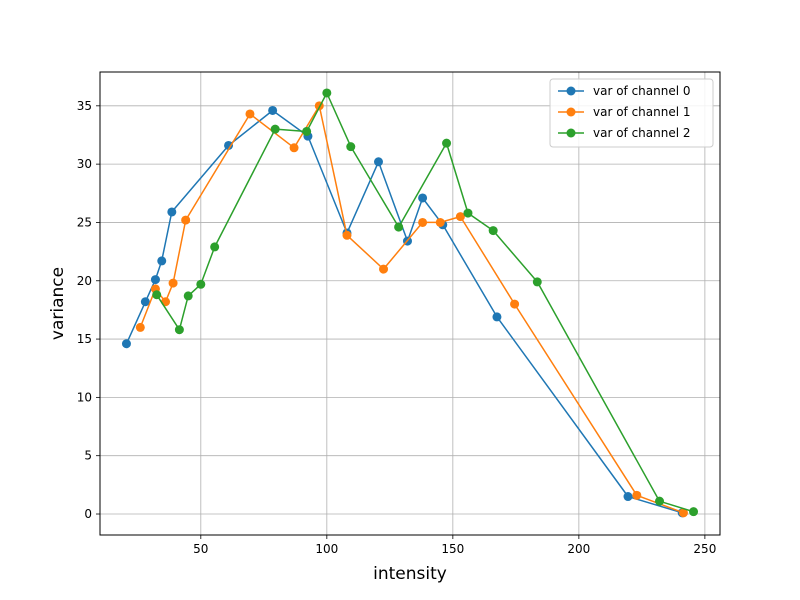 The image size is (800, 600). What do you see at coordinates (84, 397) in the screenshot?
I see `y-tick-label: 10` at bounding box center [84, 397].